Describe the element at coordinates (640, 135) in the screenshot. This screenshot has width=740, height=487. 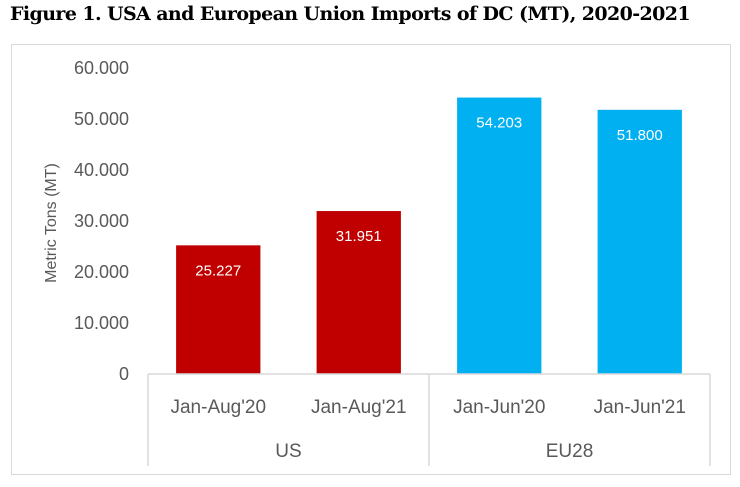
I see `data-label: 51.800` at that location.